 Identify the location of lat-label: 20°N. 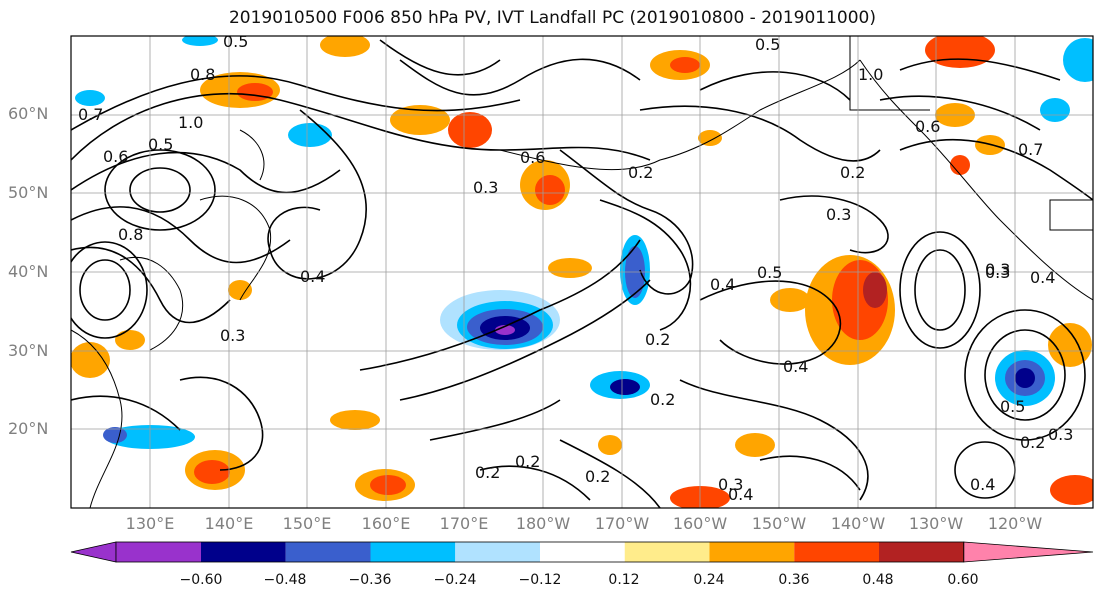
(28, 428).